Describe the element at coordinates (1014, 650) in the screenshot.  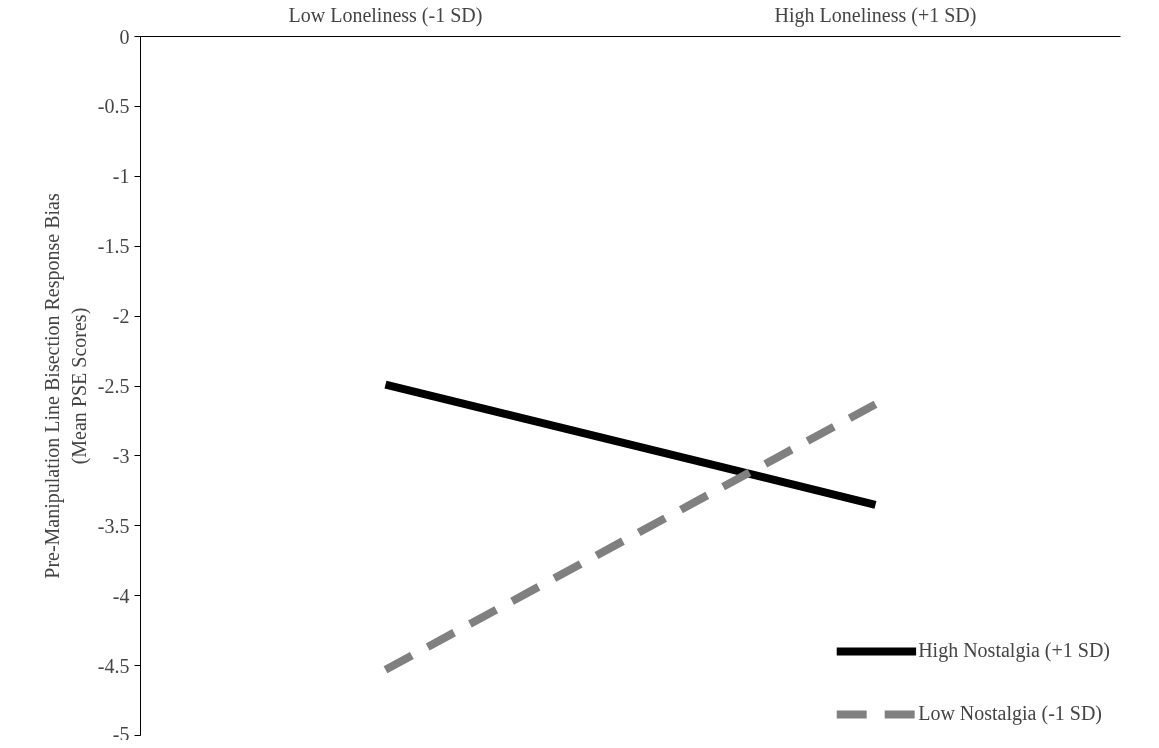
I see `legend-label: High Nostalgia (+1 SD)` at that location.